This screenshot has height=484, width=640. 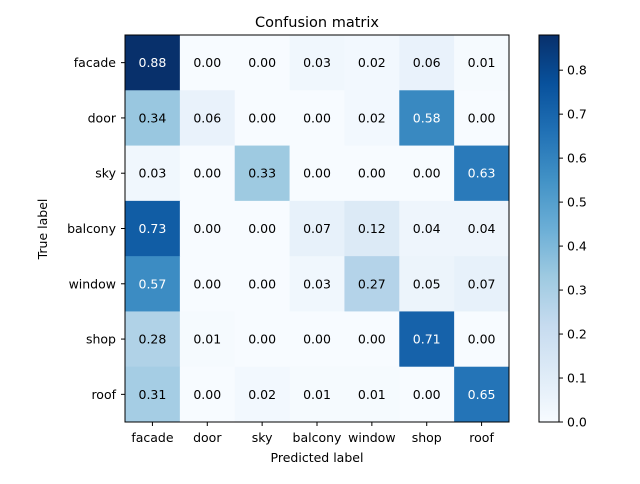 What do you see at coordinates (577, 114) in the screenshot?
I see `colorbar-tick-label: 0.7` at bounding box center [577, 114].